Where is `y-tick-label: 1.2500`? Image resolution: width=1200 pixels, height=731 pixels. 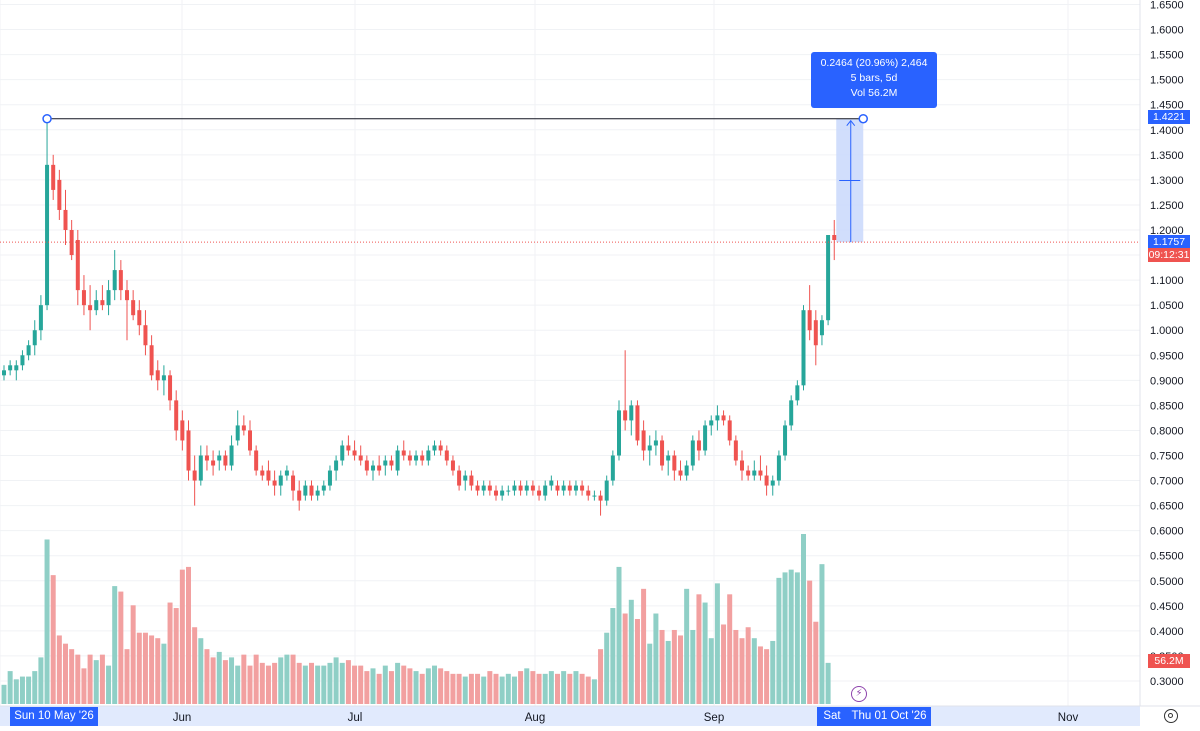 y-tick-label: 1.2500 is located at coordinates (1167, 206).